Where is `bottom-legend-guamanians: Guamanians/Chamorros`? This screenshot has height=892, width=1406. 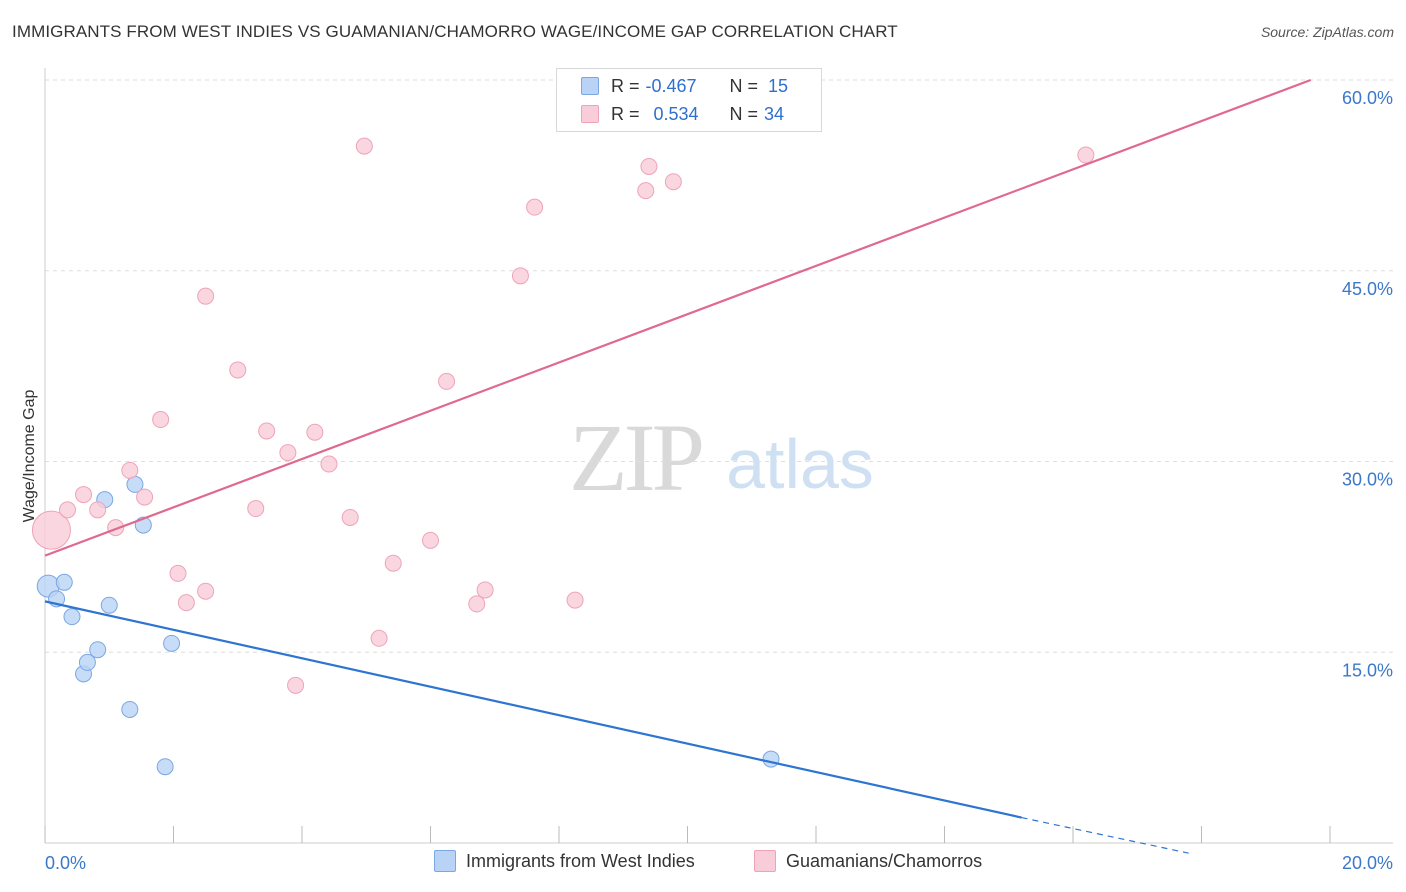 bottom-legend-guamanians: Guamanians/Chamorros is located at coordinates (868, 861).